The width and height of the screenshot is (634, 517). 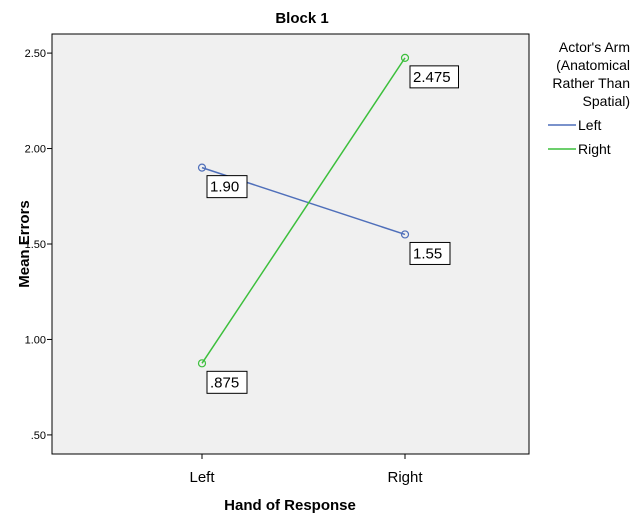 I want to click on y-tick-label: 2.50, so click(x=35, y=54).